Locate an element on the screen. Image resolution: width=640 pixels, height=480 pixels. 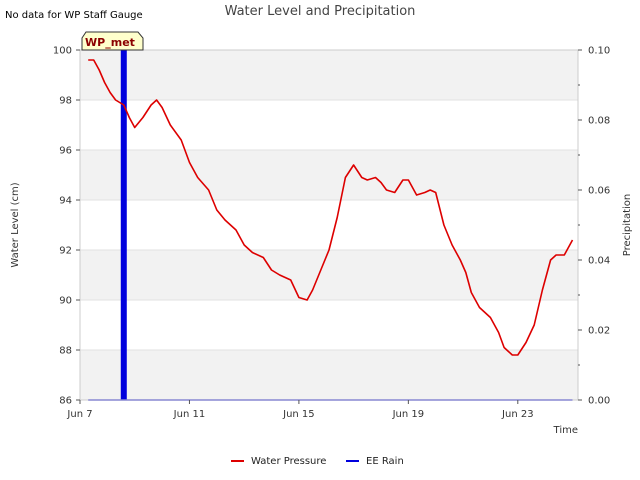
ee-rain-bar is located at coordinates (123, 225).